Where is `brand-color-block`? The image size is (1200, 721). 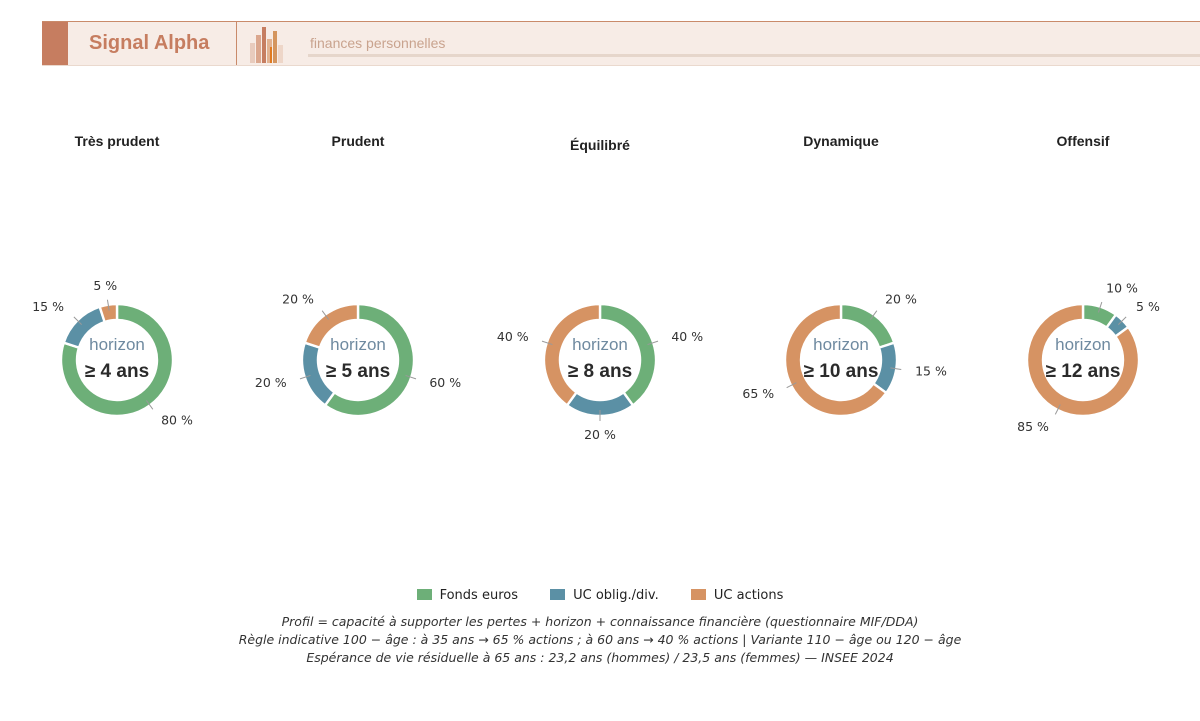 brand-color-block is located at coordinates (55, 43).